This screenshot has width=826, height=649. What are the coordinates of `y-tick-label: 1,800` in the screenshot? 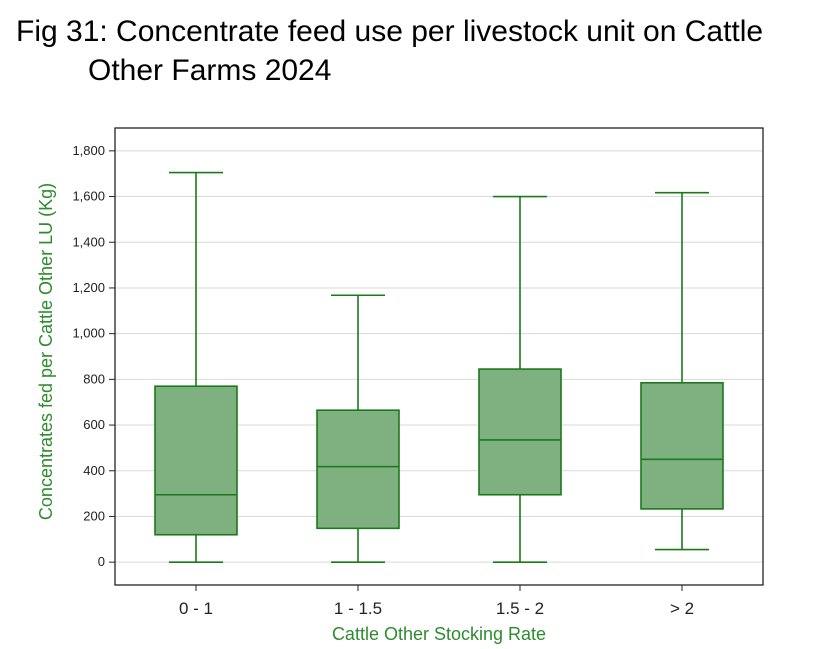 It's located at (88, 150).